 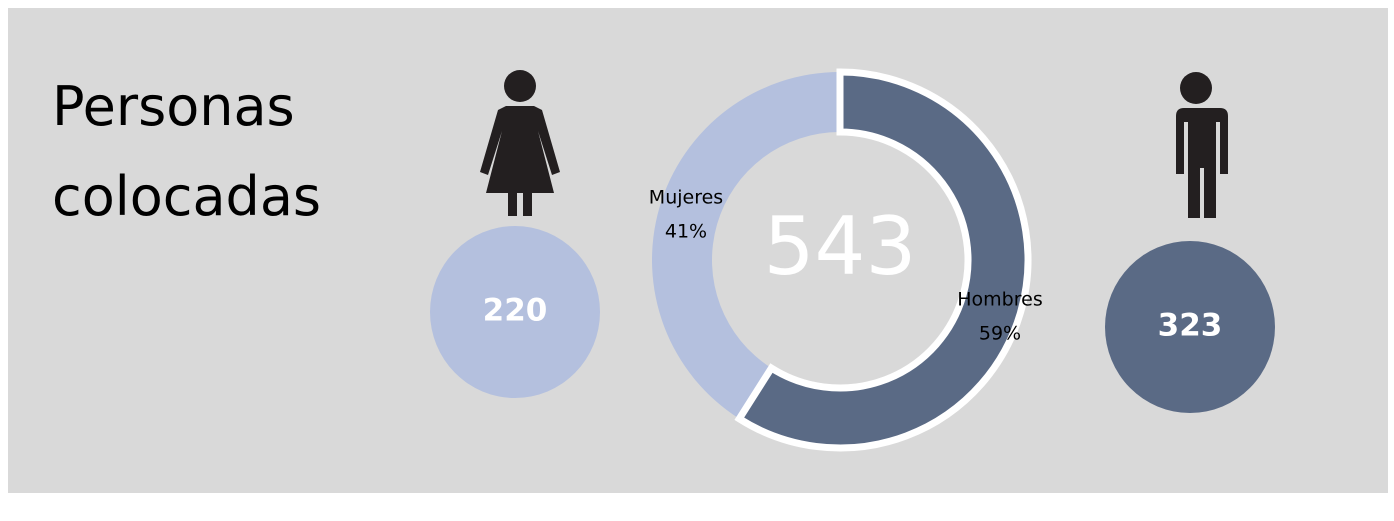 I want to click on title-box: Personas colocadas, so click(x=187, y=151).